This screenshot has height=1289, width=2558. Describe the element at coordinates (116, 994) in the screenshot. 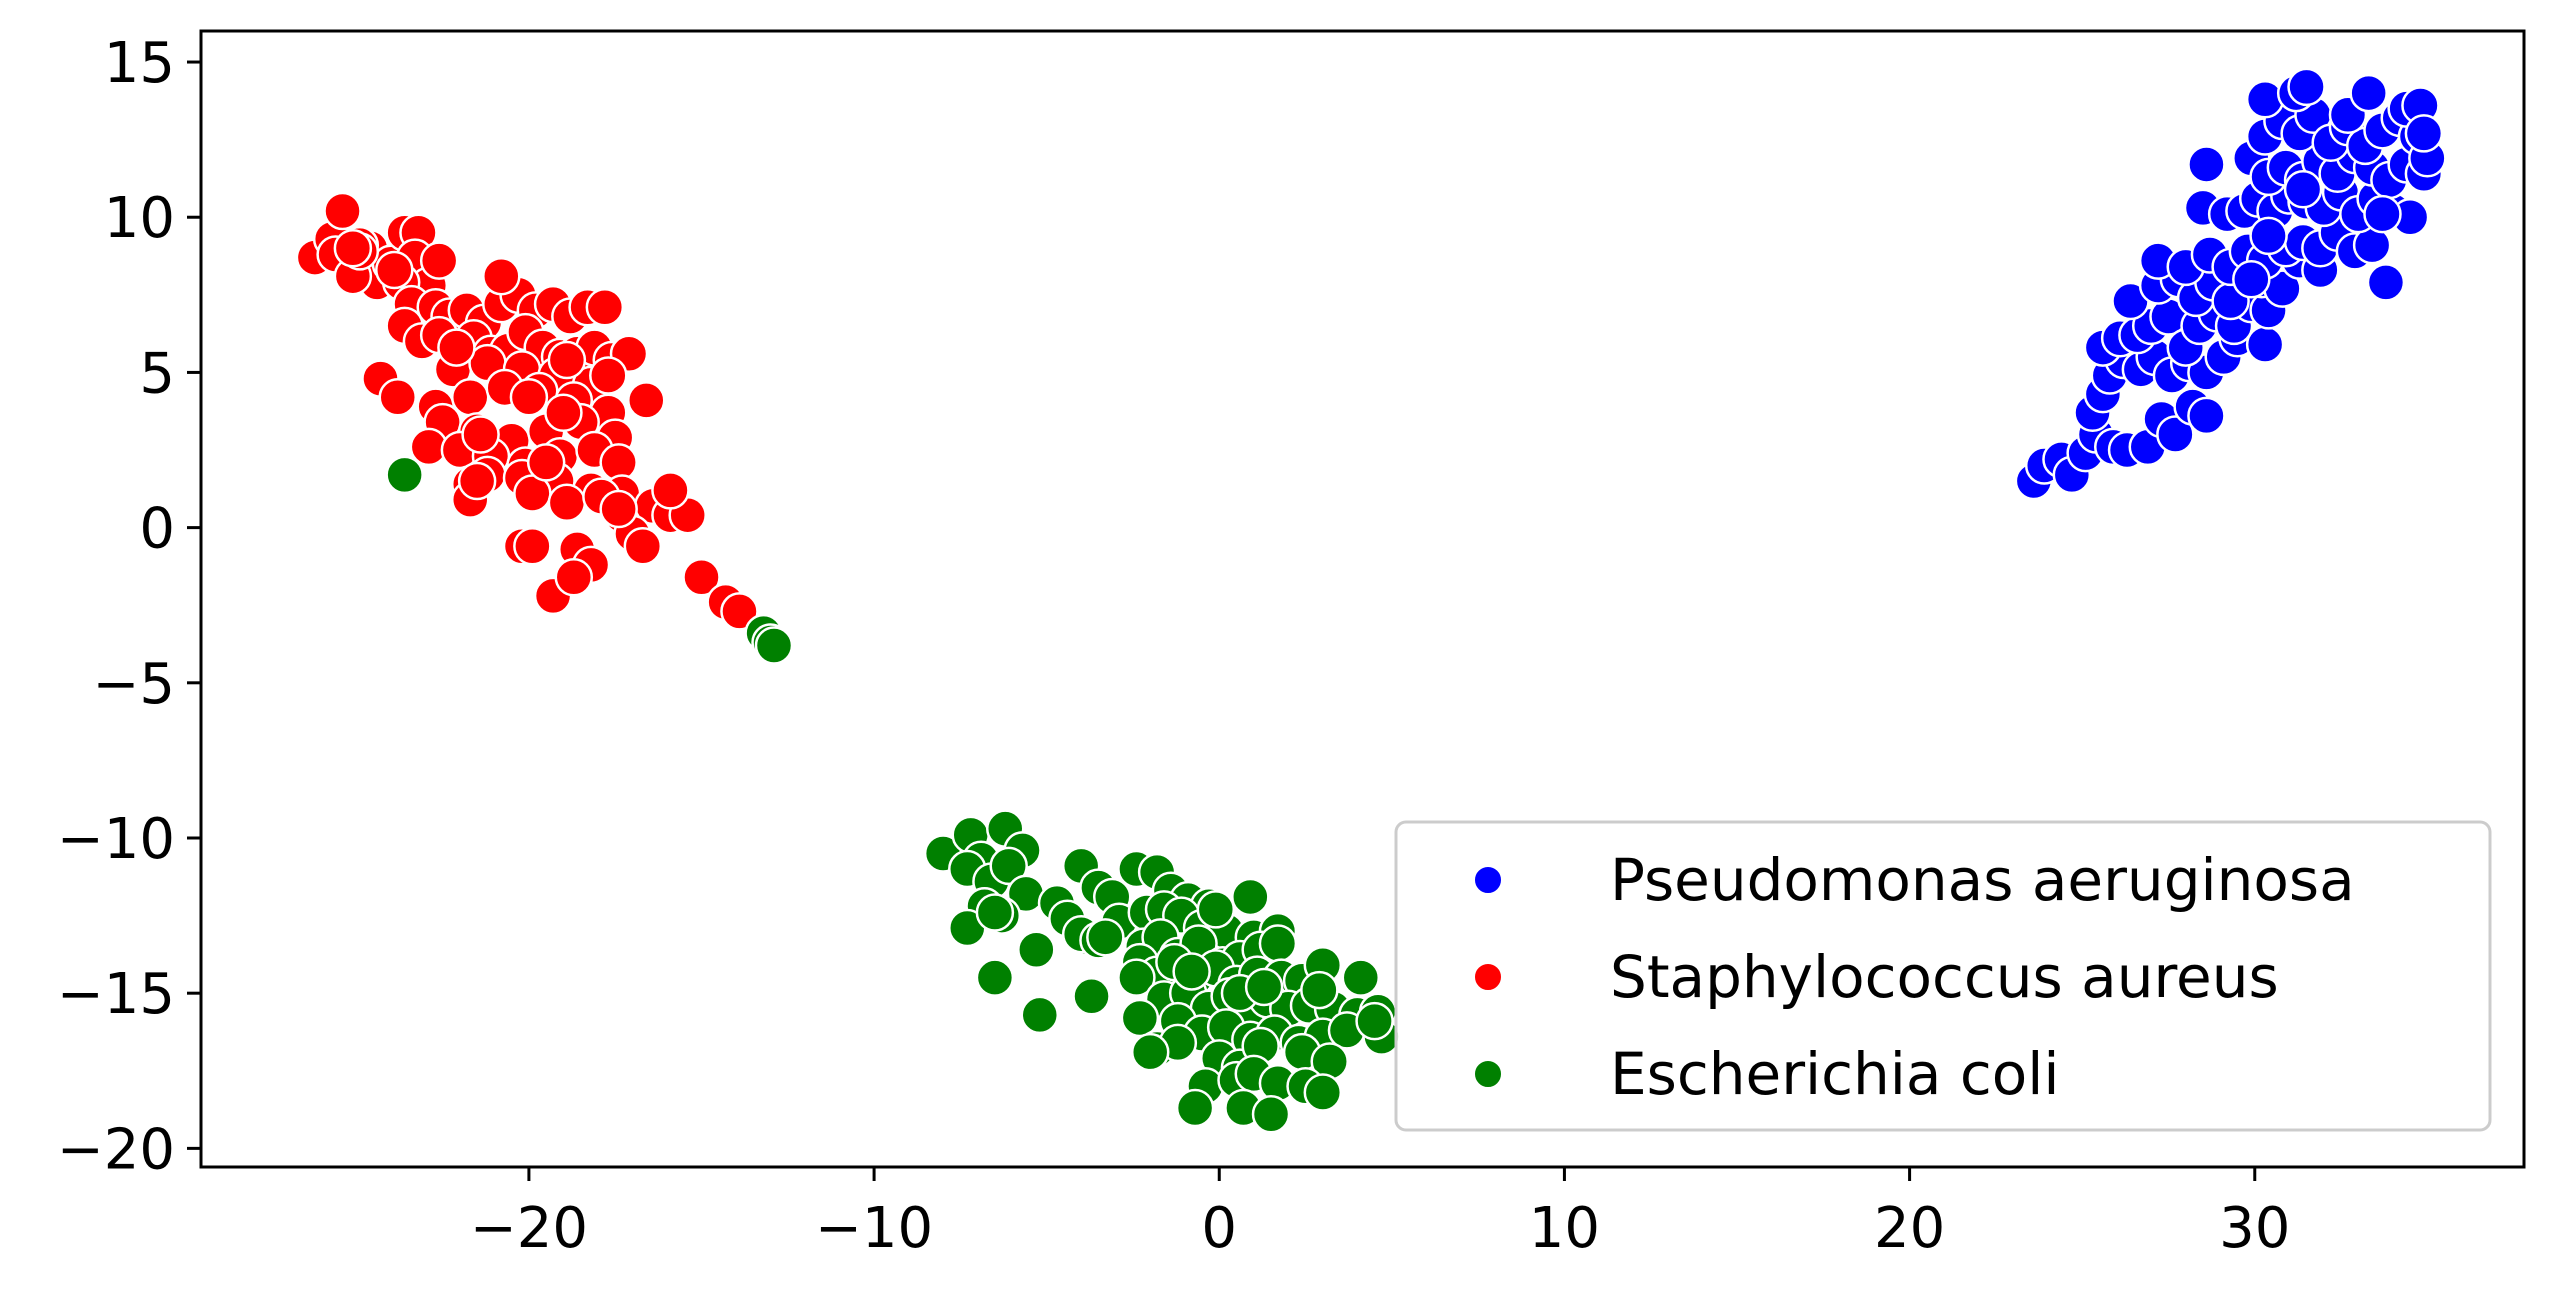

I see `y-tick-label: −15` at that location.